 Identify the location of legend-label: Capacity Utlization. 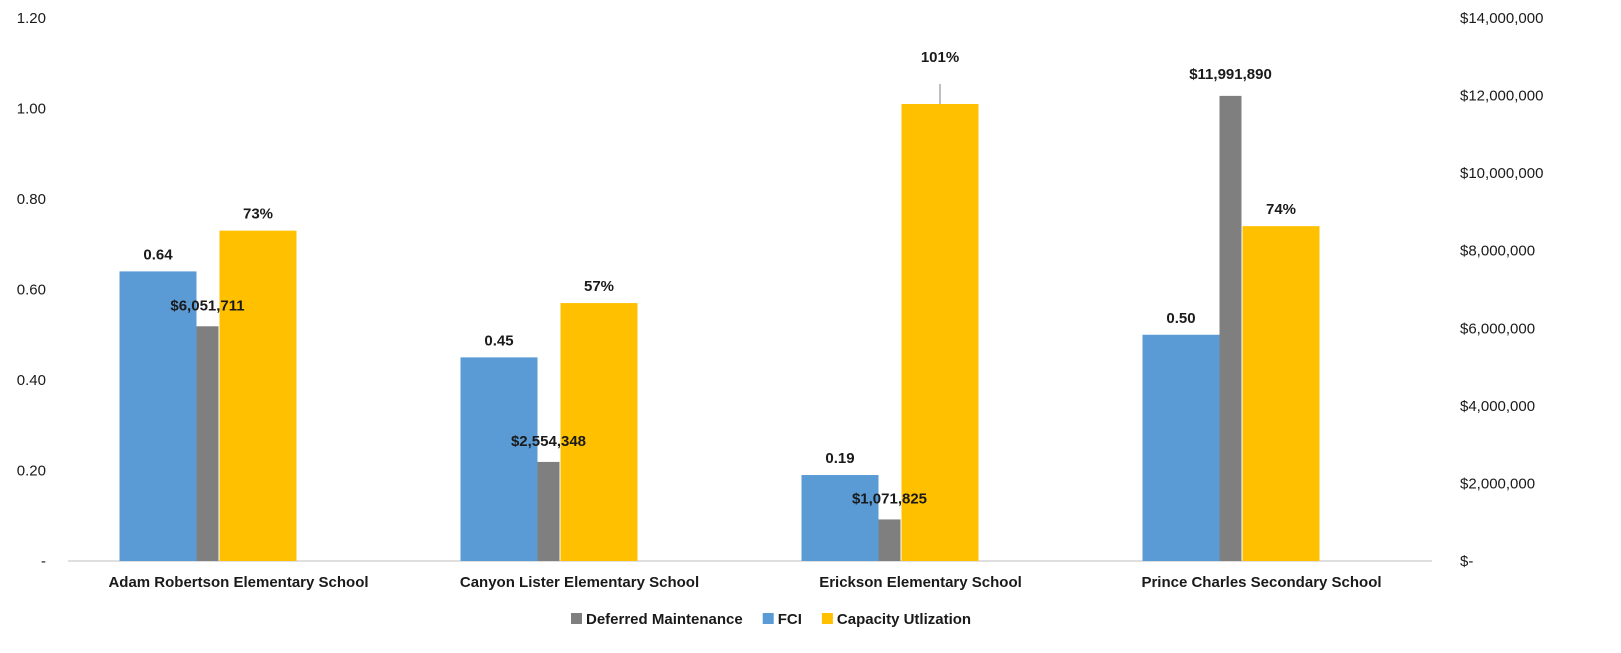
(904, 619).